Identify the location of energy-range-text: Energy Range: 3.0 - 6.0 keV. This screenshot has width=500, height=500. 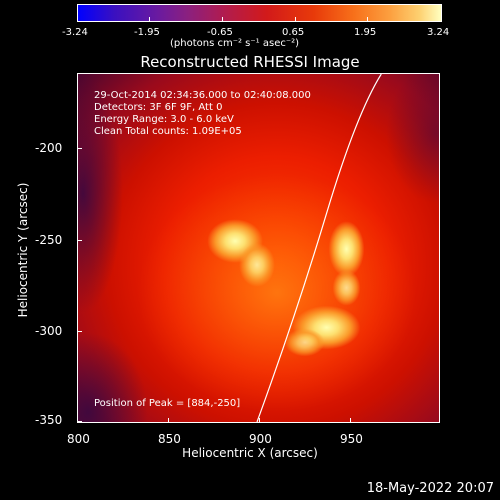
(164, 119).